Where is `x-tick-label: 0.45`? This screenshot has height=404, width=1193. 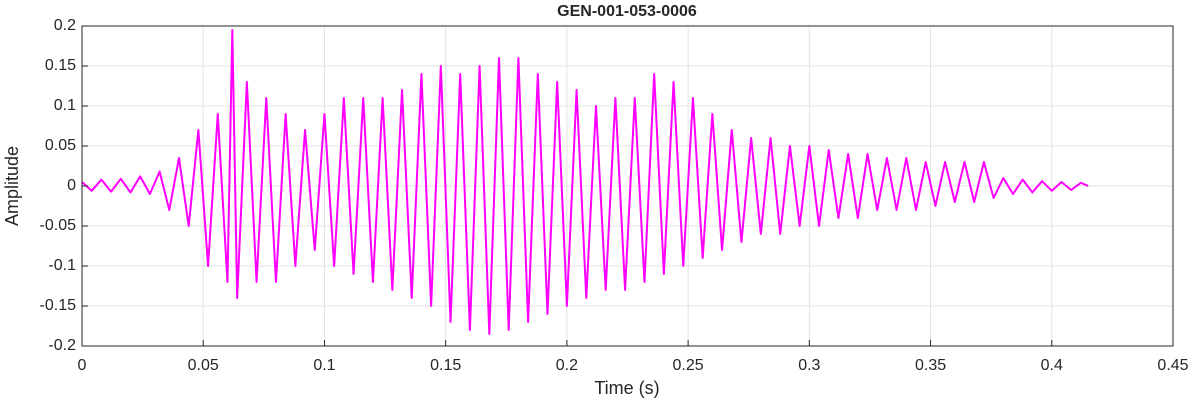
x-tick-label: 0.45 is located at coordinates (1172, 365).